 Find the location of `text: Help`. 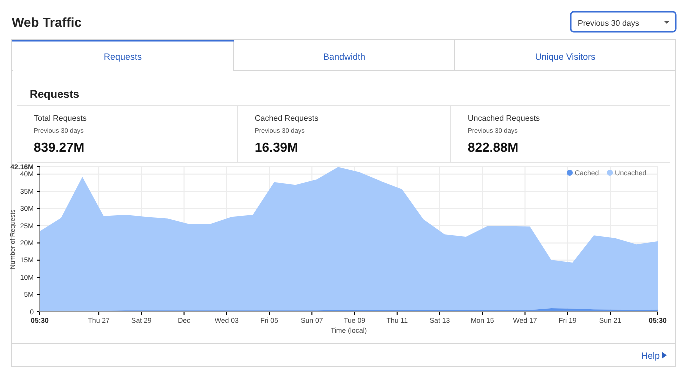

text: Help is located at coordinates (650, 356).